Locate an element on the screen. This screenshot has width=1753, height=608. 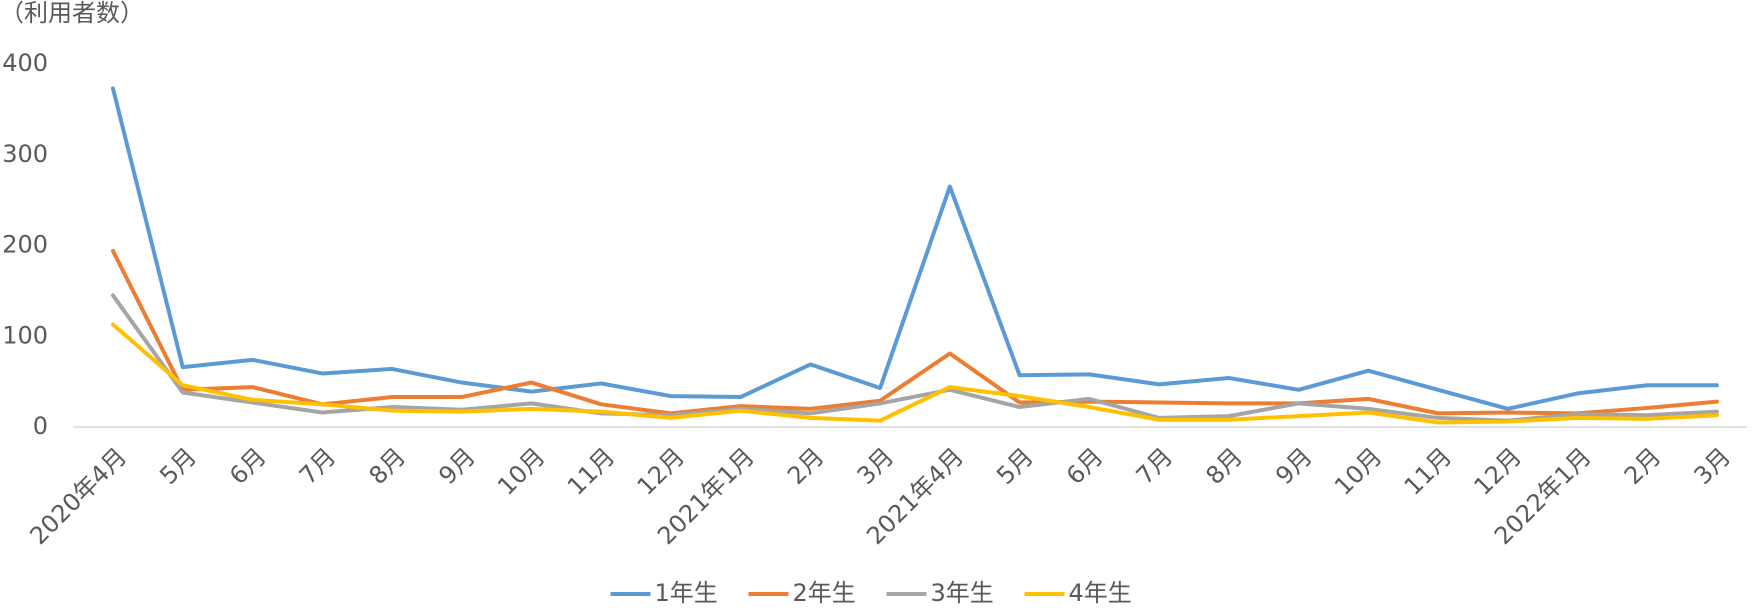
y-tick-label: 300 is located at coordinates (25, 154).